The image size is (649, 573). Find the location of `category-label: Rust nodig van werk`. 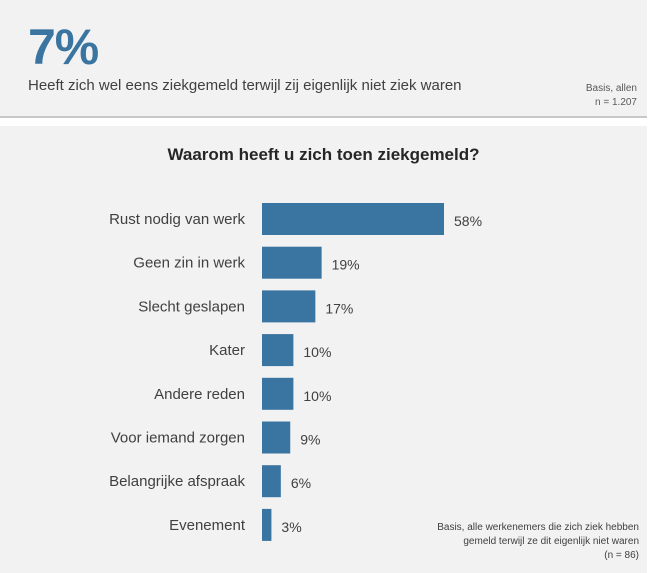

category-label: Rust nodig van werk is located at coordinates (177, 219).